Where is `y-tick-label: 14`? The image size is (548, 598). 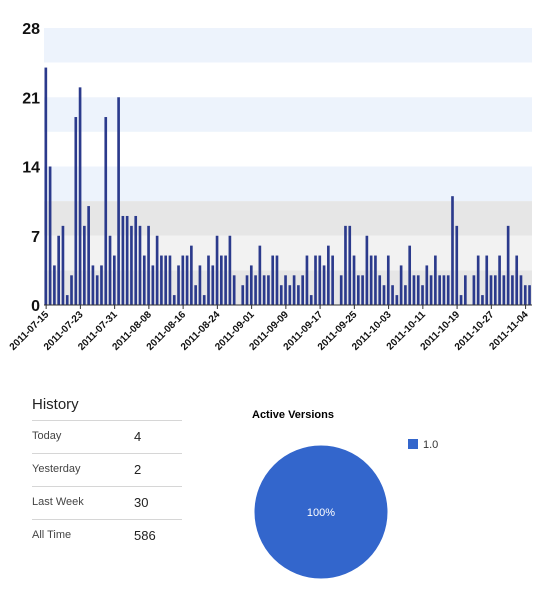 y-tick-label: 14 is located at coordinates (31, 168).